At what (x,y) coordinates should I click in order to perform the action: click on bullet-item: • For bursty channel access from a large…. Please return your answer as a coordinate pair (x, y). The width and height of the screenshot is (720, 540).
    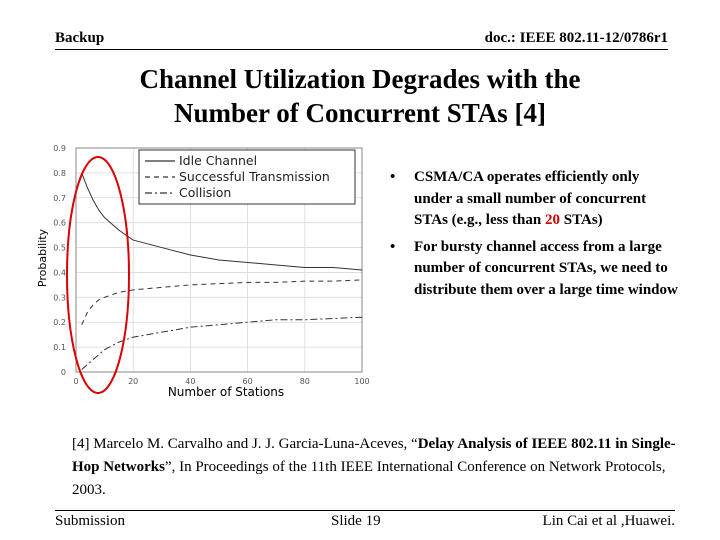
    Looking at the image, I should click on (535, 269).